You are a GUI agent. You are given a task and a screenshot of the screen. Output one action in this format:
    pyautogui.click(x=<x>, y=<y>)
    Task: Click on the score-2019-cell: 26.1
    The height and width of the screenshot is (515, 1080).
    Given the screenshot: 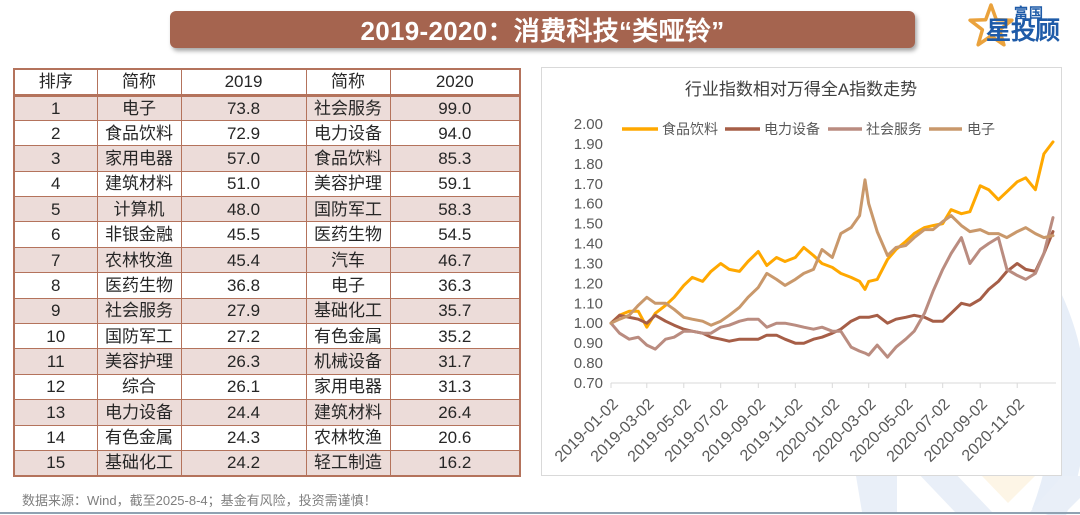 What is the action you would take?
    pyautogui.click(x=243, y=387)
    